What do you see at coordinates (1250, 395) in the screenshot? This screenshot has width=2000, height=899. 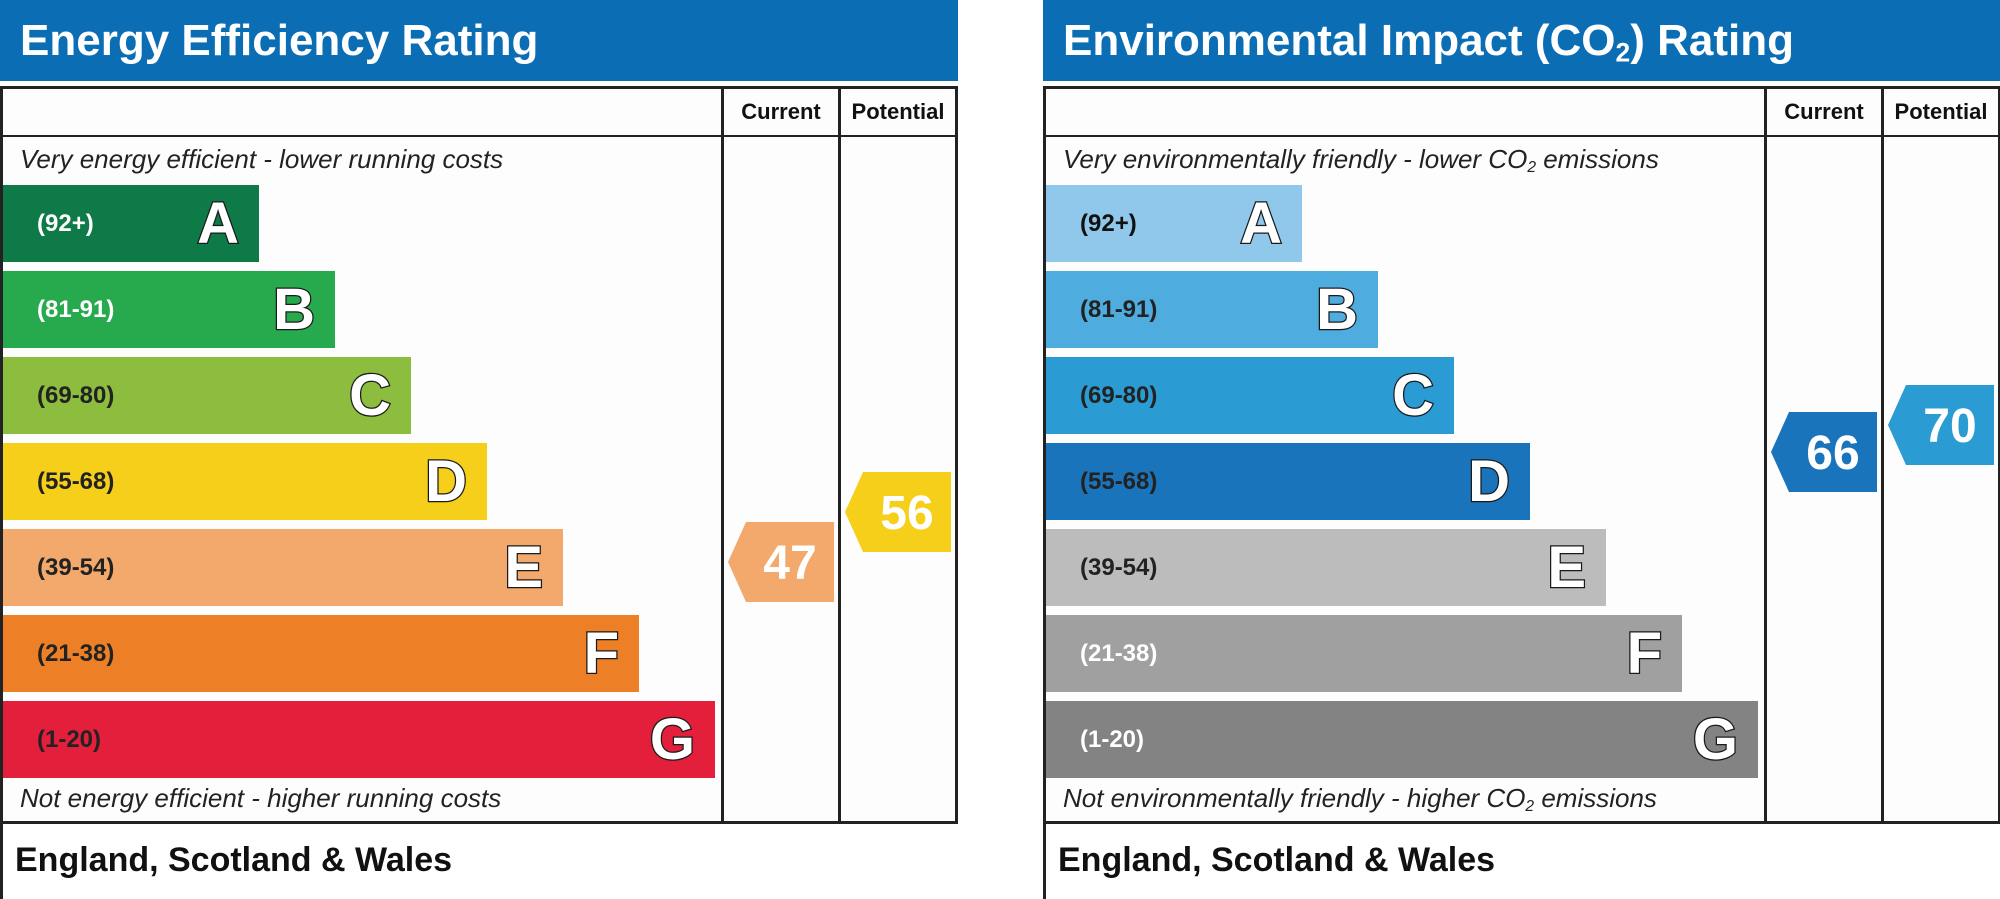 I see `co2-band-c: (69-80) C` at bounding box center [1250, 395].